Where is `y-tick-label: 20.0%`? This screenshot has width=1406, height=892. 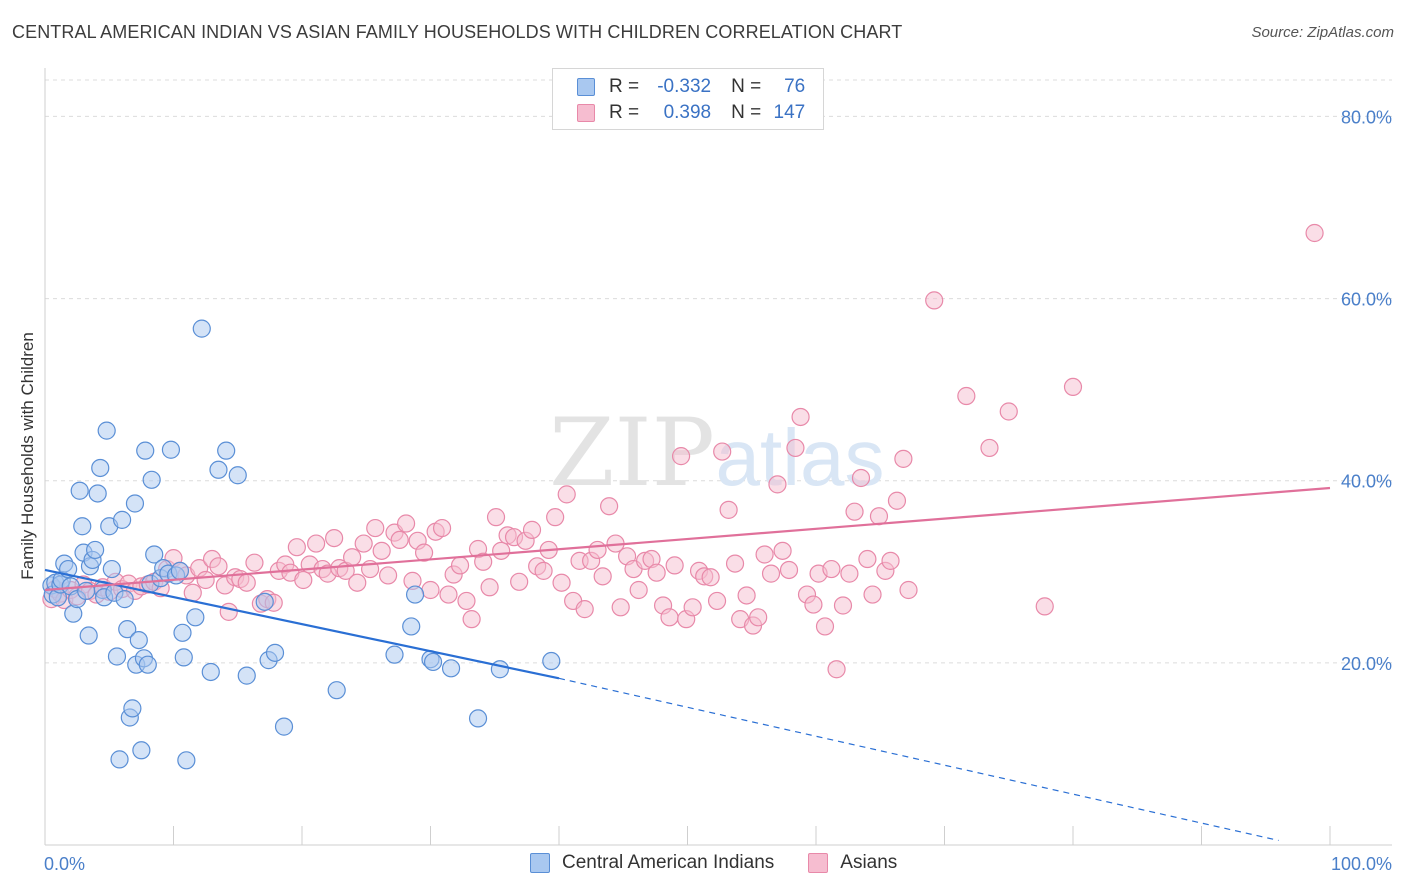
y-tick-label: 20.0% is located at coordinates (1366, 664).